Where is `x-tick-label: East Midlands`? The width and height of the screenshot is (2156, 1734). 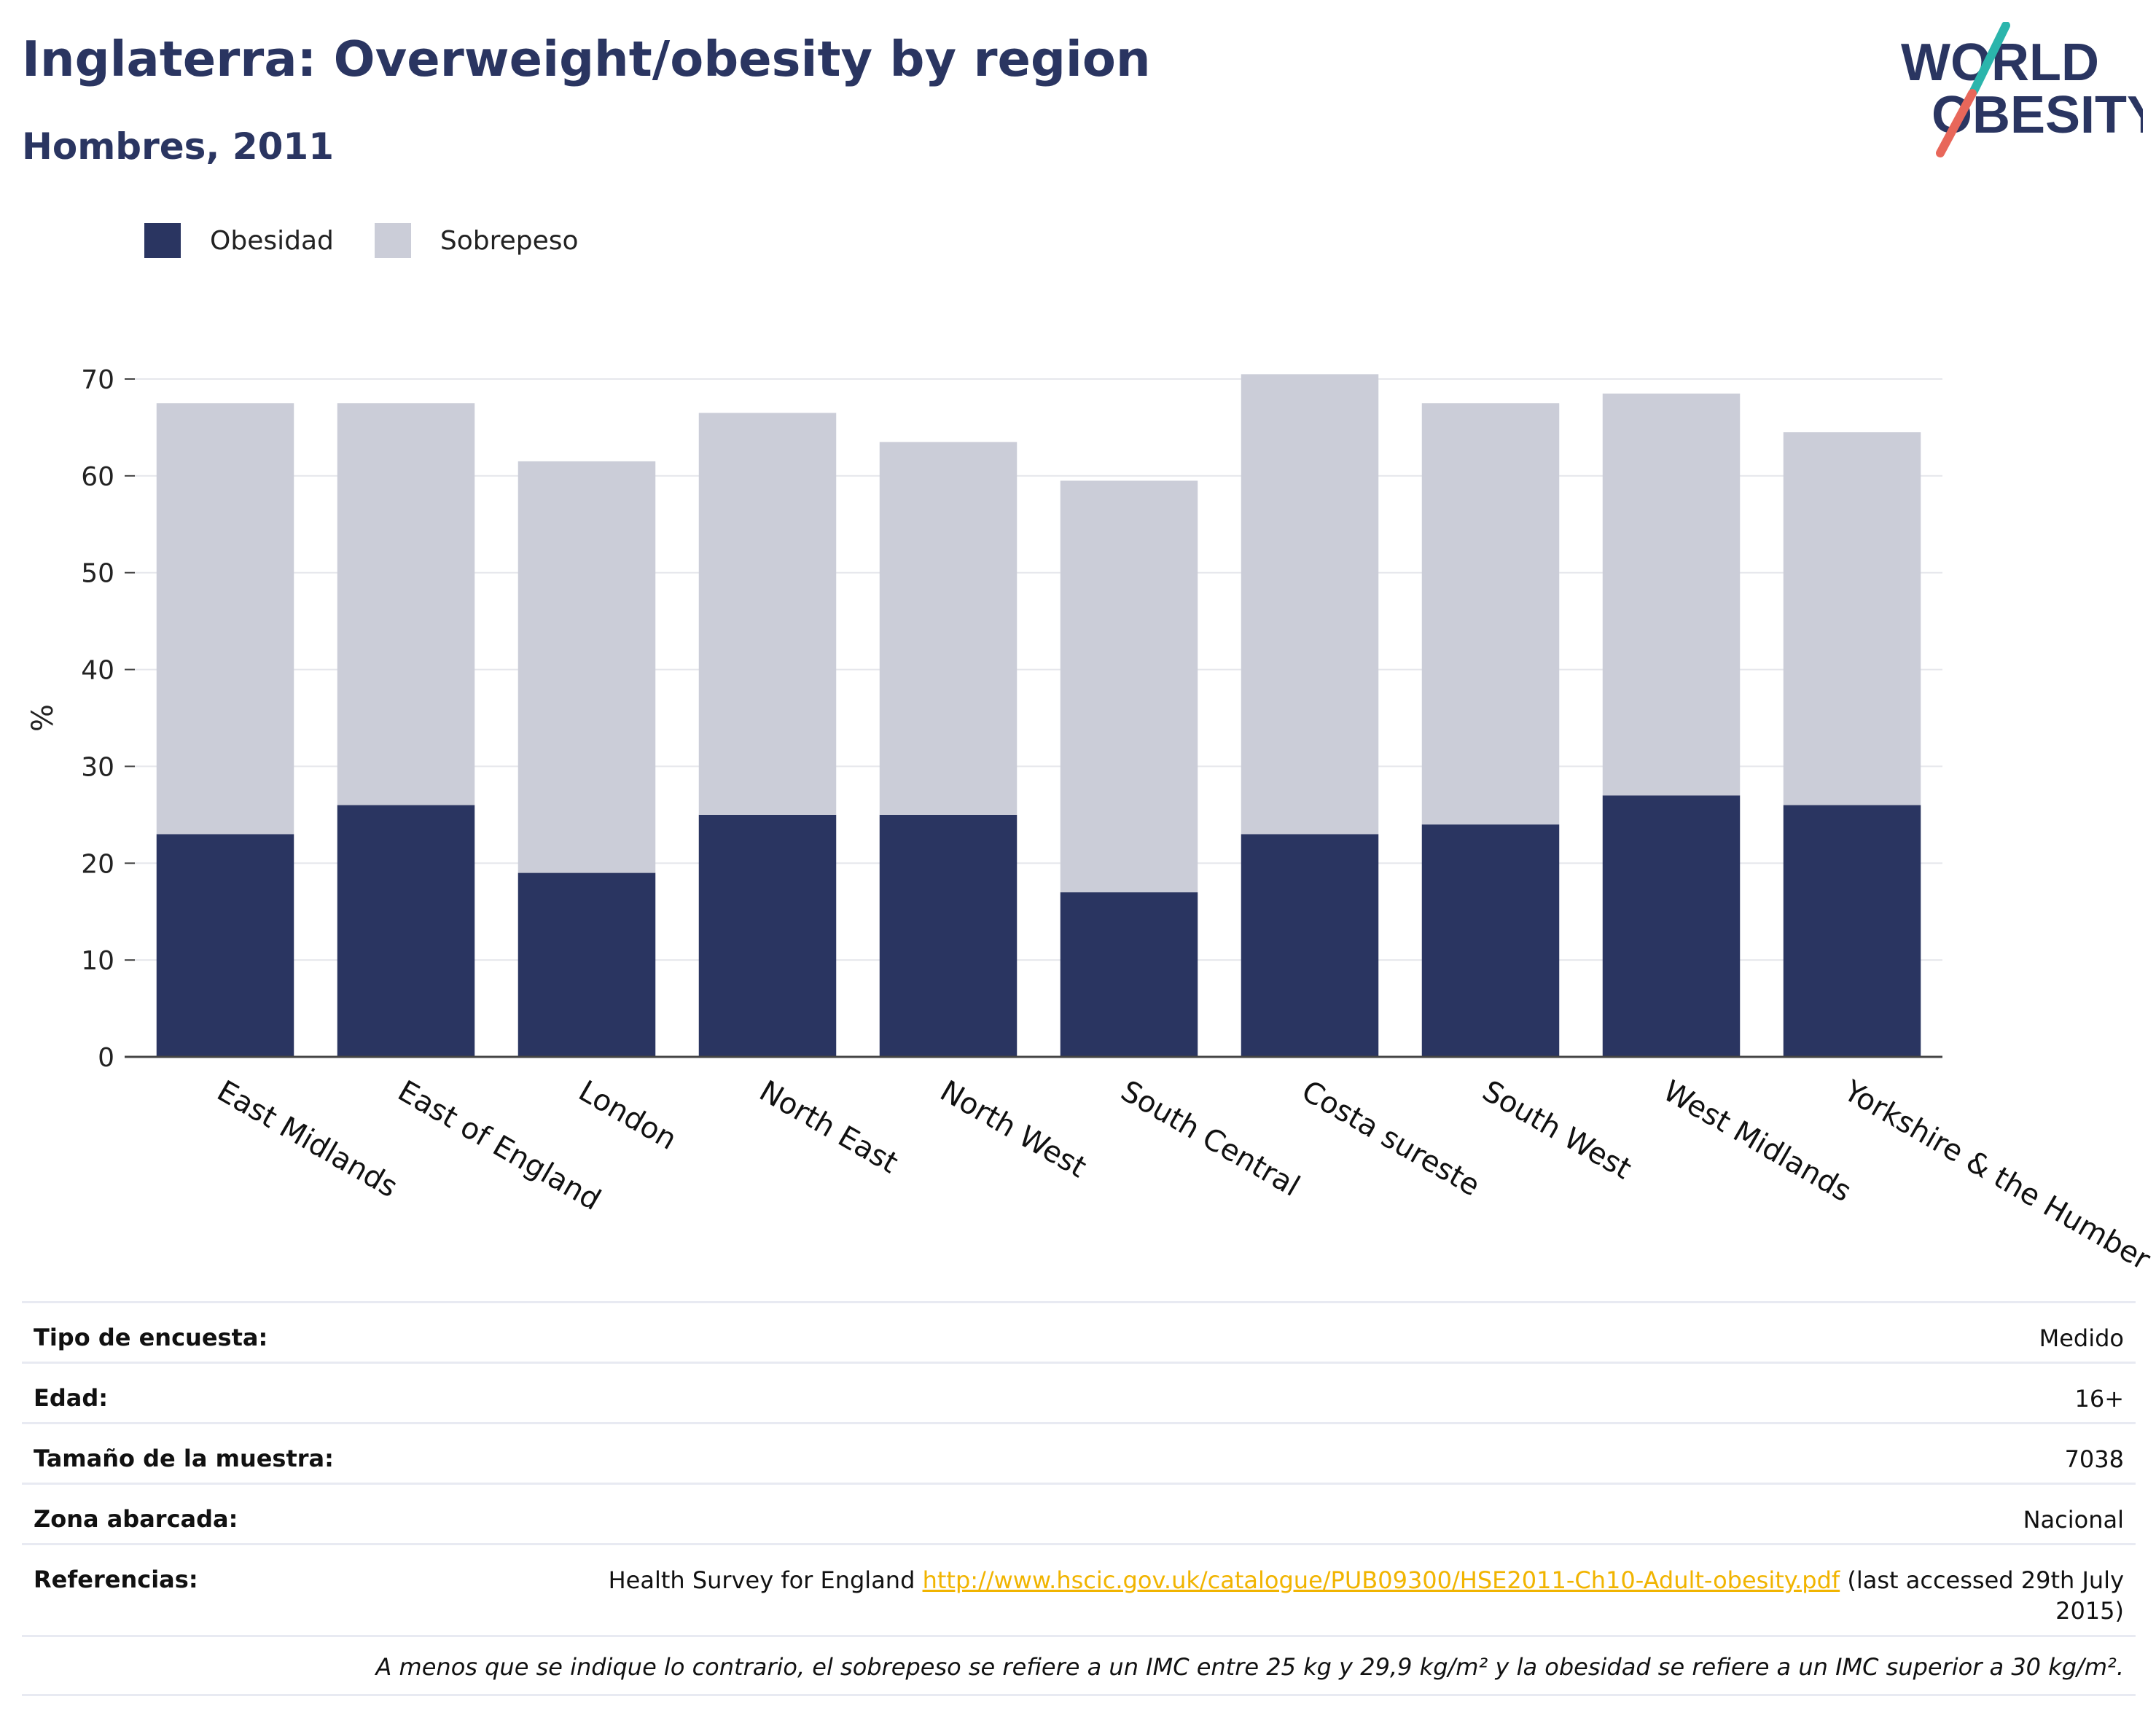
x-tick-label: East Midlands is located at coordinates (307, 1139).